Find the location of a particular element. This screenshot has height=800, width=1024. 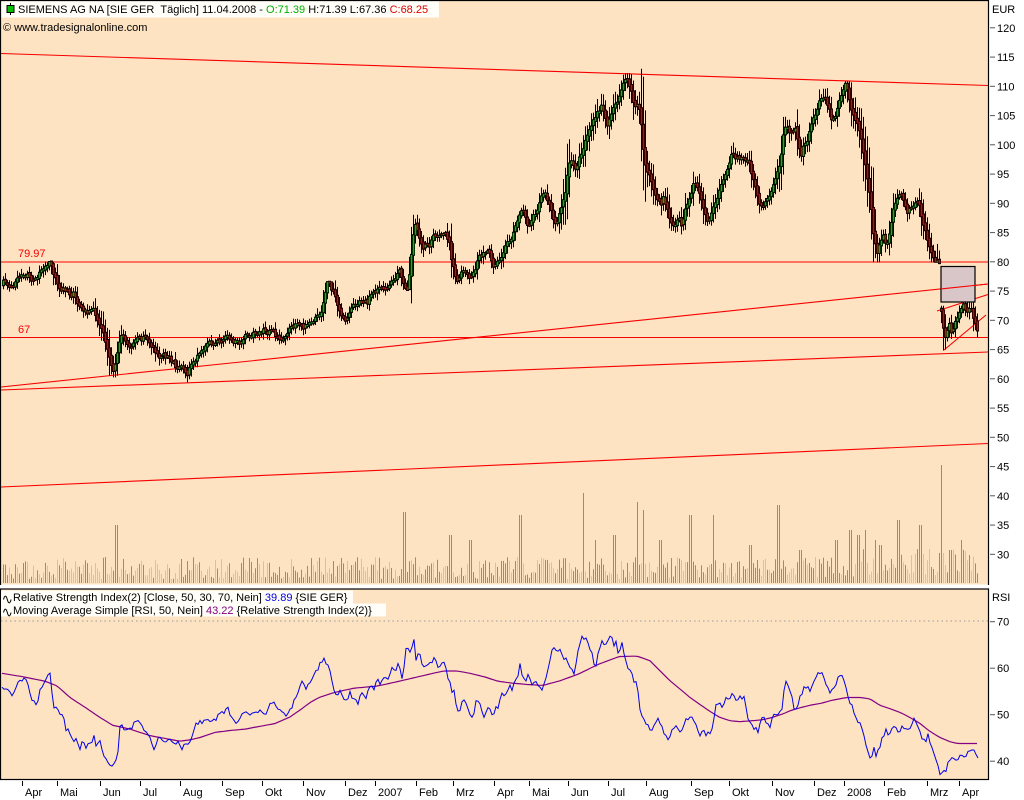

svg-text: 2008 is located at coordinates (859, 793).